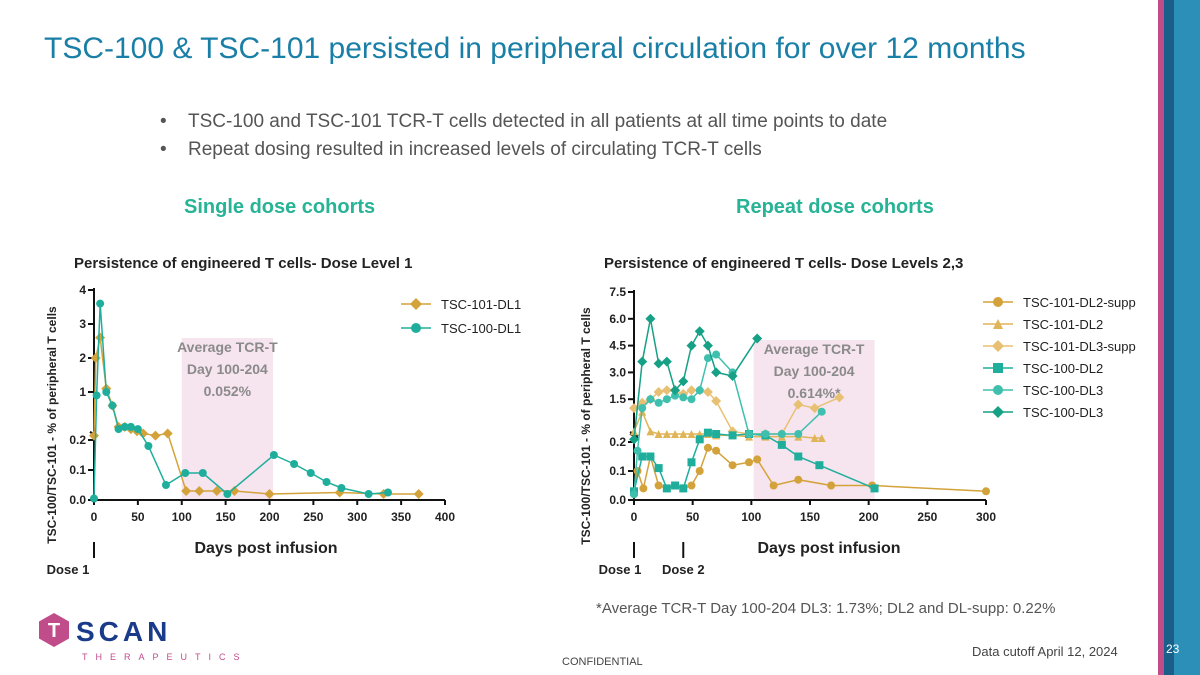  Describe the element at coordinates (82, 290) in the screenshot. I see `y-tick-label: 4` at that location.